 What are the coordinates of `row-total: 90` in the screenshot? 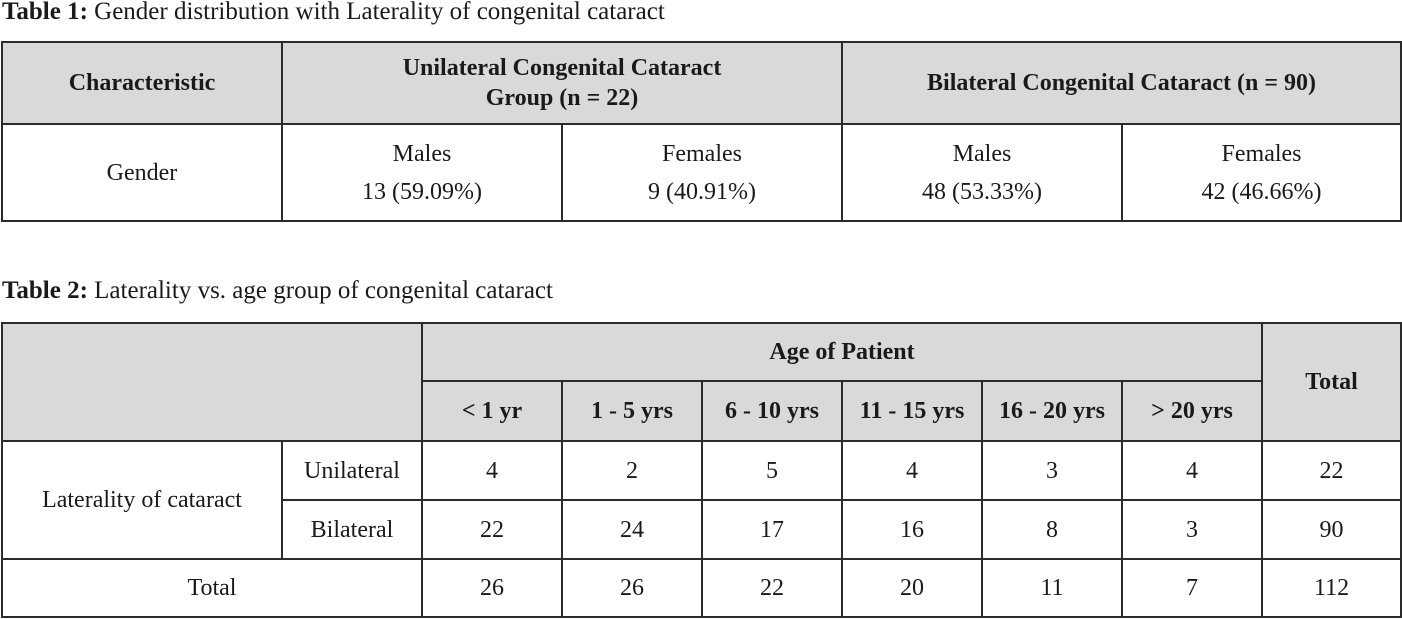 It's located at (1331, 529).